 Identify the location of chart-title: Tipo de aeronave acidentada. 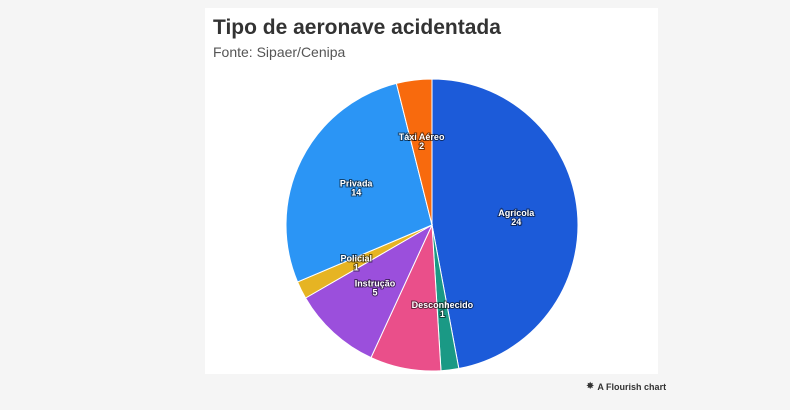
(357, 27).